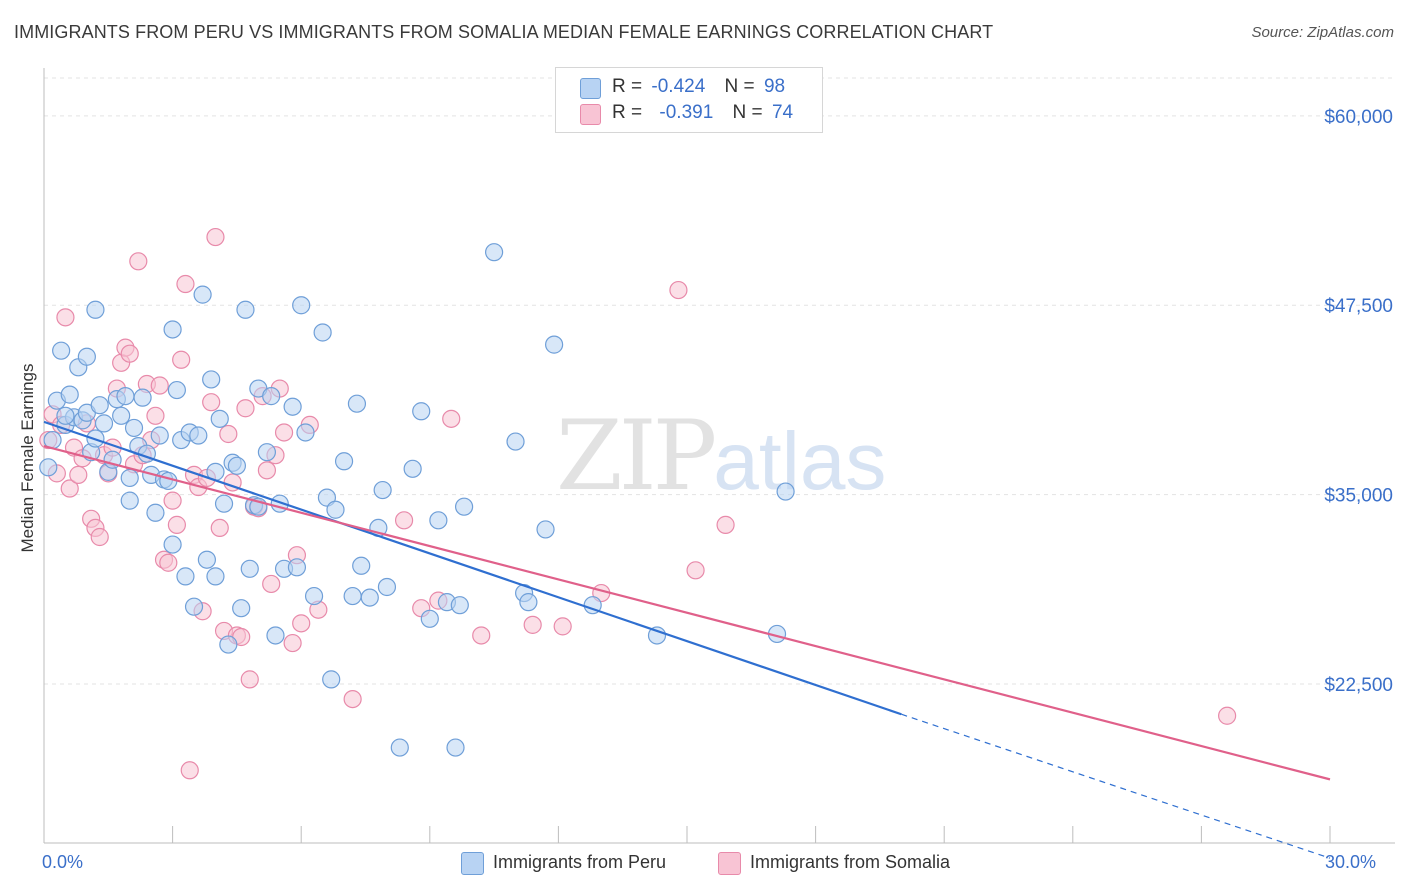  What do you see at coordinates (1322, 32) in the screenshot?
I see `source-label: Source: ZipAtlas.com` at bounding box center [1322, 32].